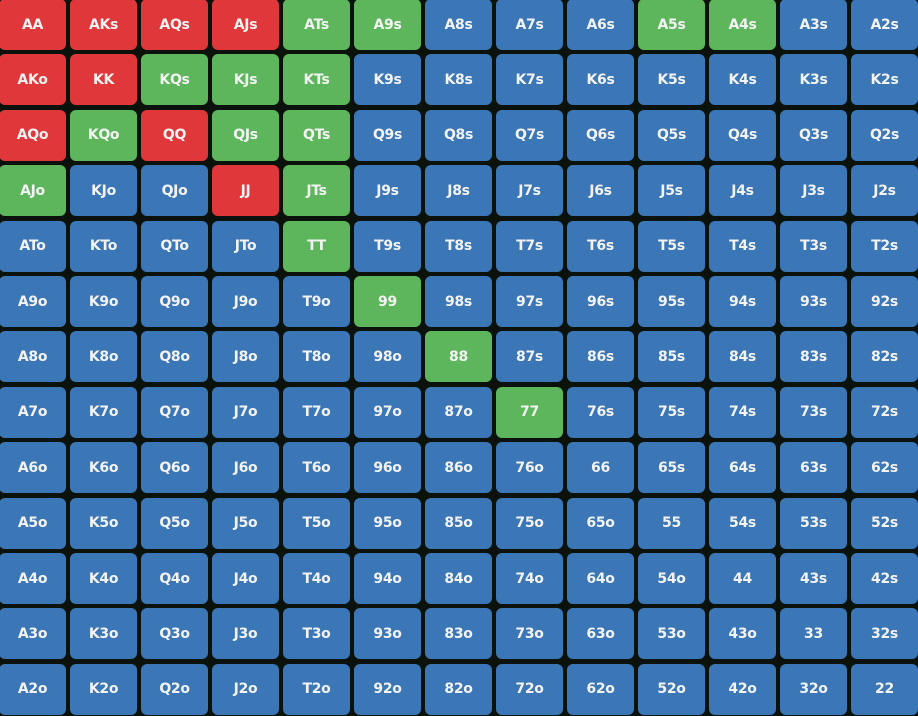  Describe the element at coordinates (884, 523) in the screenshot. I see `hand-cell-52s: 52s` at that location.